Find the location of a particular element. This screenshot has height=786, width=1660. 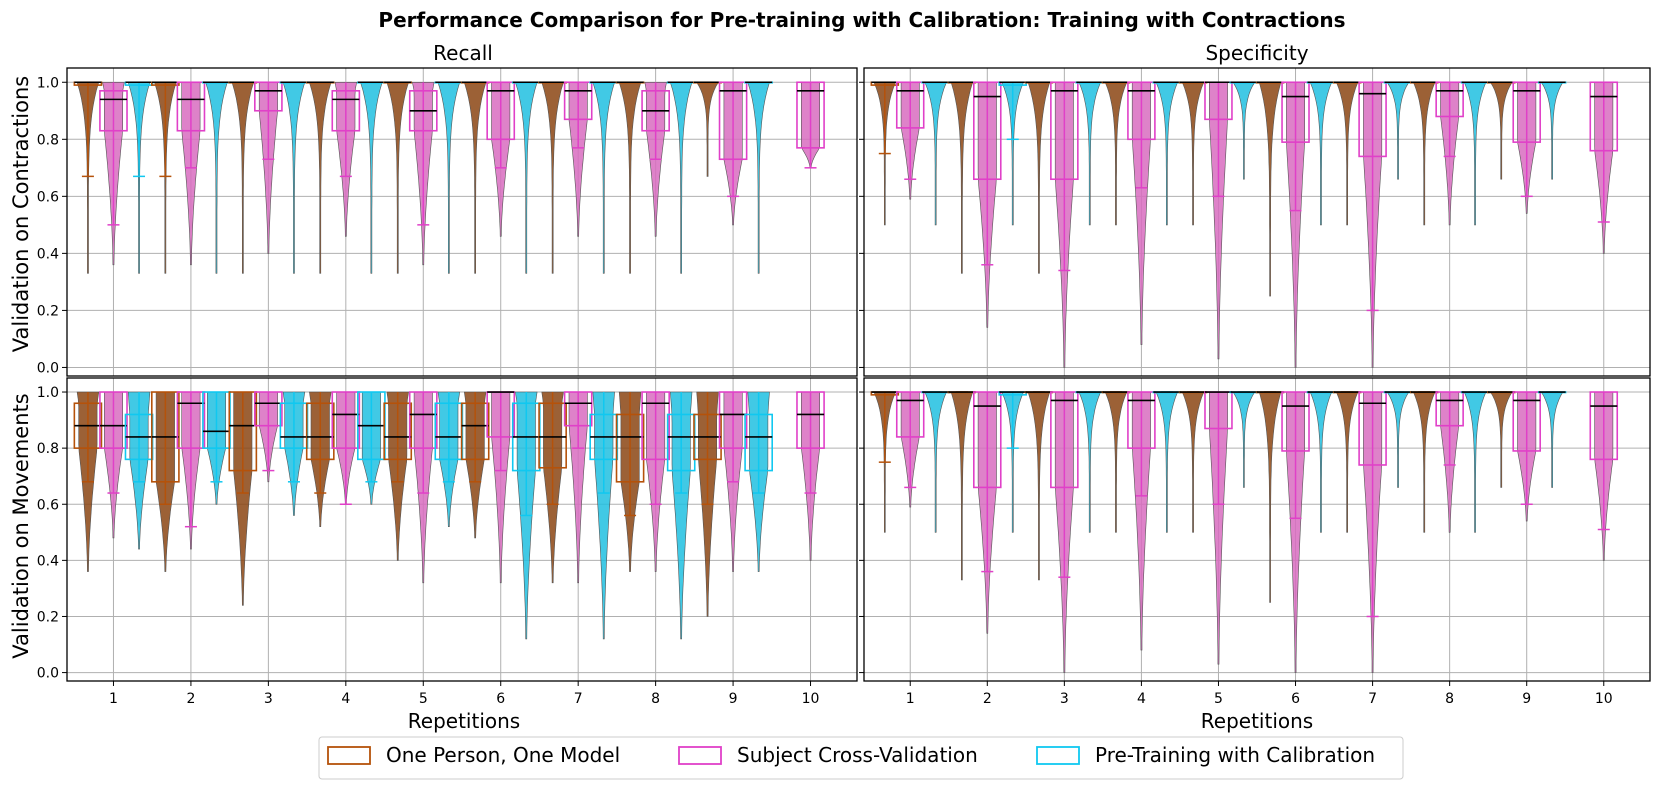

x-axis-label-left: Repetitions is located at coordinates (464, 721).